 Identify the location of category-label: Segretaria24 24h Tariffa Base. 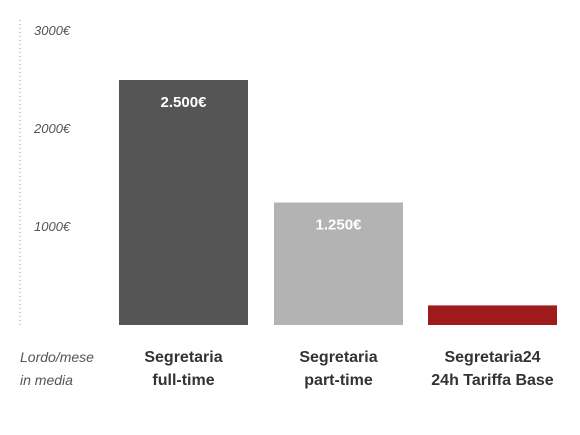
(492, 369).